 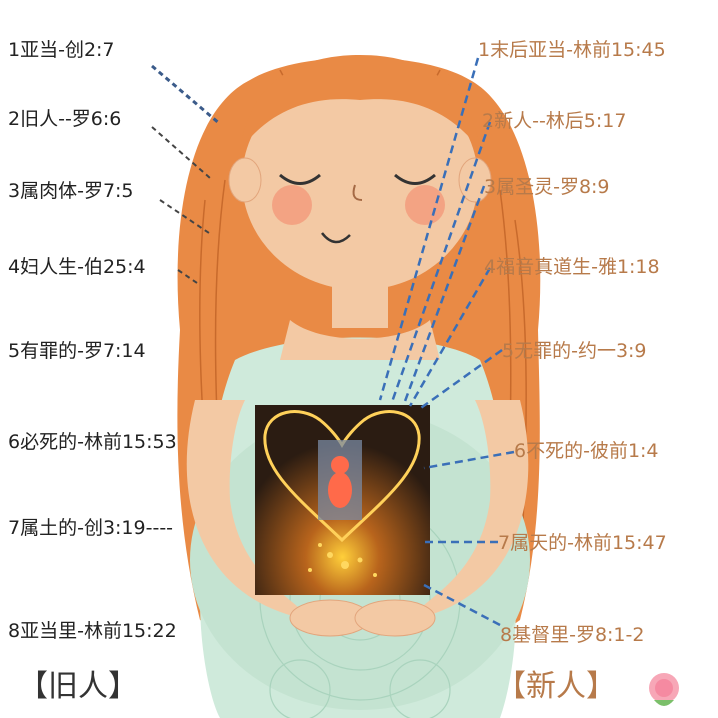 I want to click on left-label-2: 2旧人--罗6:6, so click(x=65, y=119).